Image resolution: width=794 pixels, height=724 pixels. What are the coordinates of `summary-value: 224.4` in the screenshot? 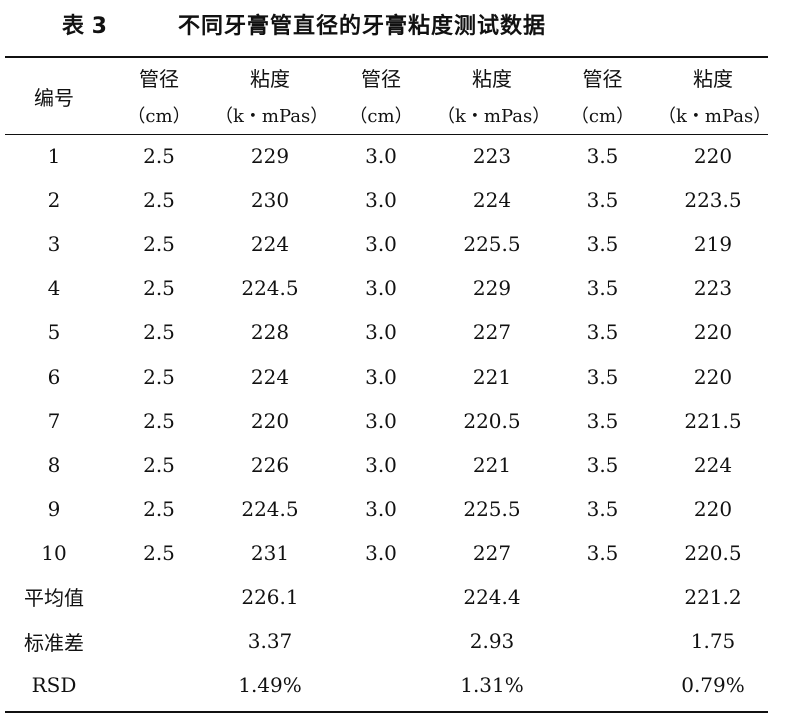 It's located at (492, 596).